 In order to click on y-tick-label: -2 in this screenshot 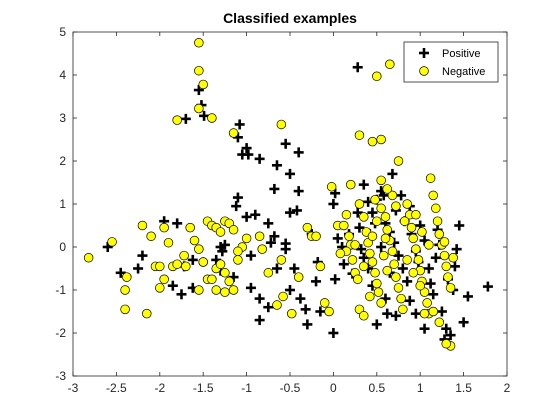, I will do `click(60, 333)`.